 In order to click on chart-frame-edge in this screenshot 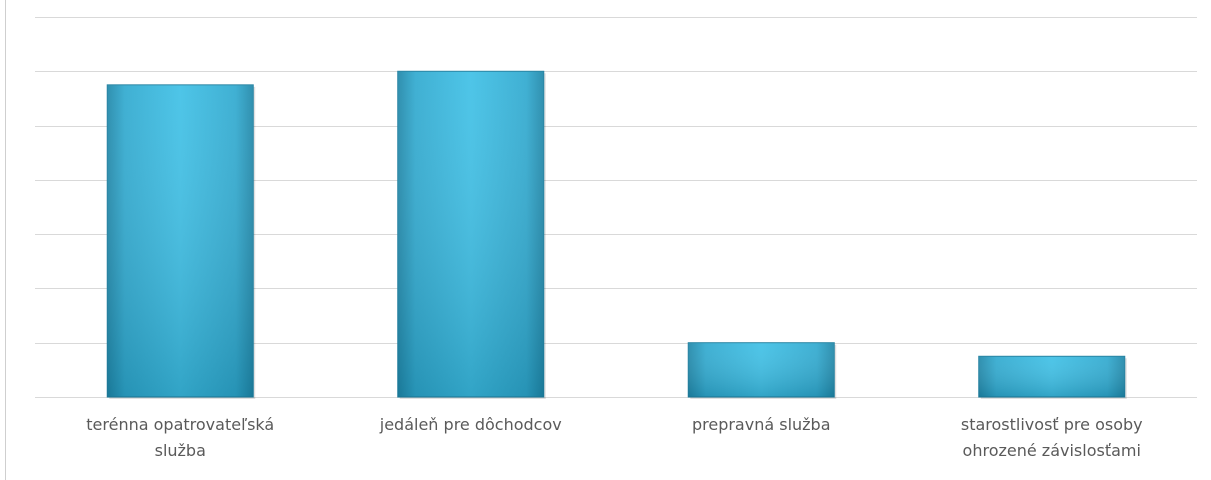, I will do `click(5, 240)`.